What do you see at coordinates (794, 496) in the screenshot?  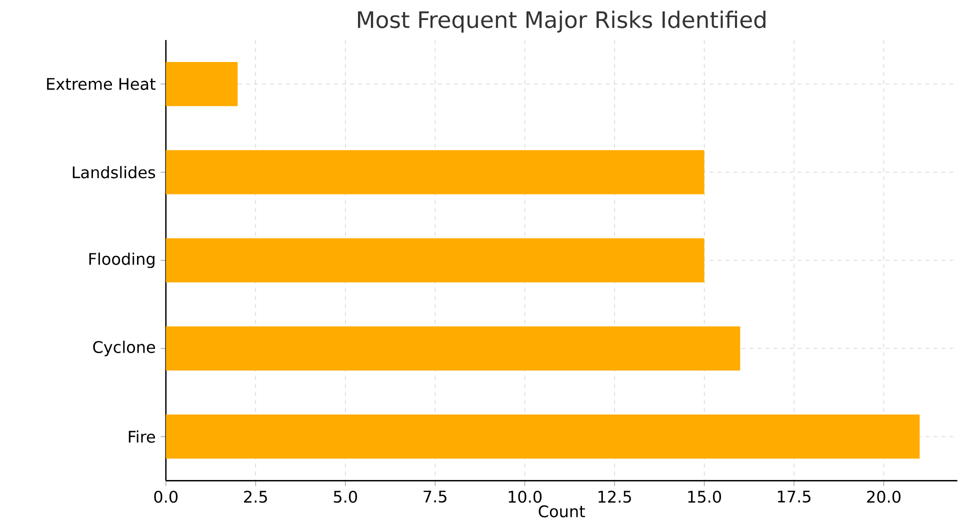 I see `x-tick-label: 17.5` at bounding box center [794, 496].